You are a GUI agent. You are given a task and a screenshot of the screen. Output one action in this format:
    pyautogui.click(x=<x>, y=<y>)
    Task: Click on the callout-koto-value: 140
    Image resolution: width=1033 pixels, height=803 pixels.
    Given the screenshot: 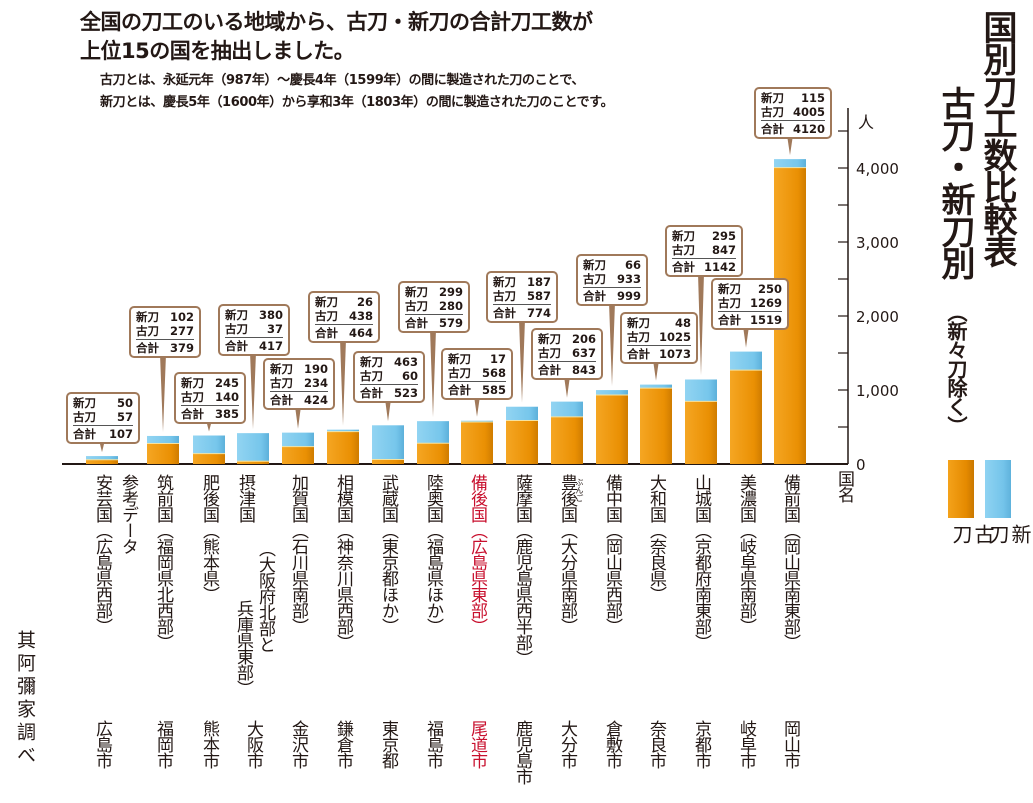 What is the action you would take?
    pyautogui.click(x=226, y=397)
    